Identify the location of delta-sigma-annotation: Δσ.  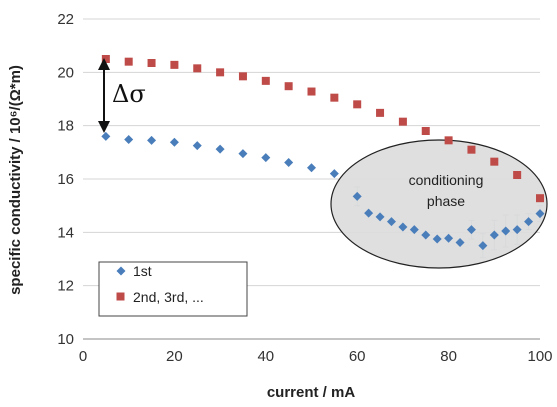
(122, 95).